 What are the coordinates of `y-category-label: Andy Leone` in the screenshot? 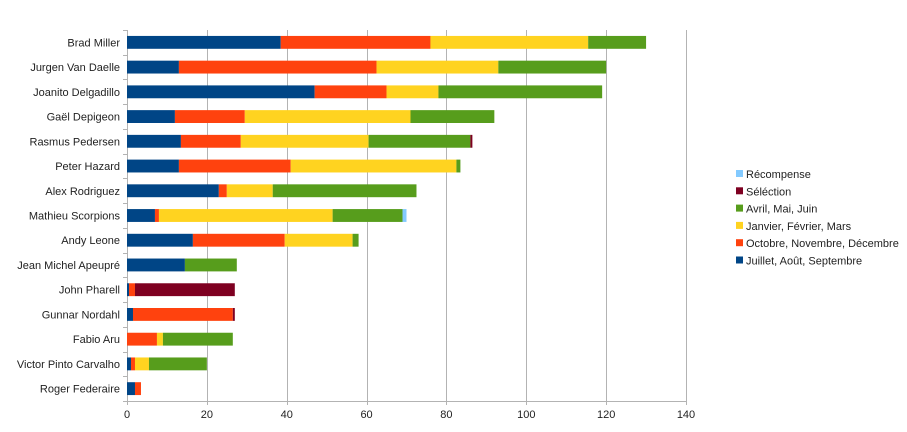 It's located at (90, 241).